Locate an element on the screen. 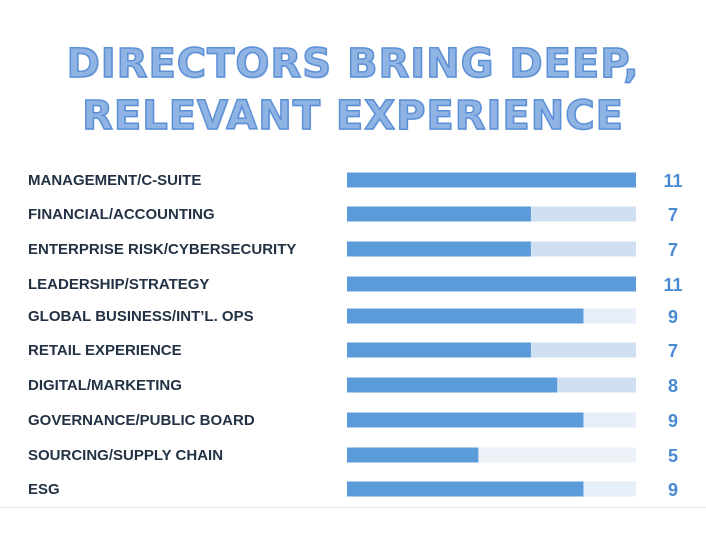 The width and height of the screenshot is (706, 540). bar-row: DIGITAL/MARKETING 8 is located at coordinates (353, 386).